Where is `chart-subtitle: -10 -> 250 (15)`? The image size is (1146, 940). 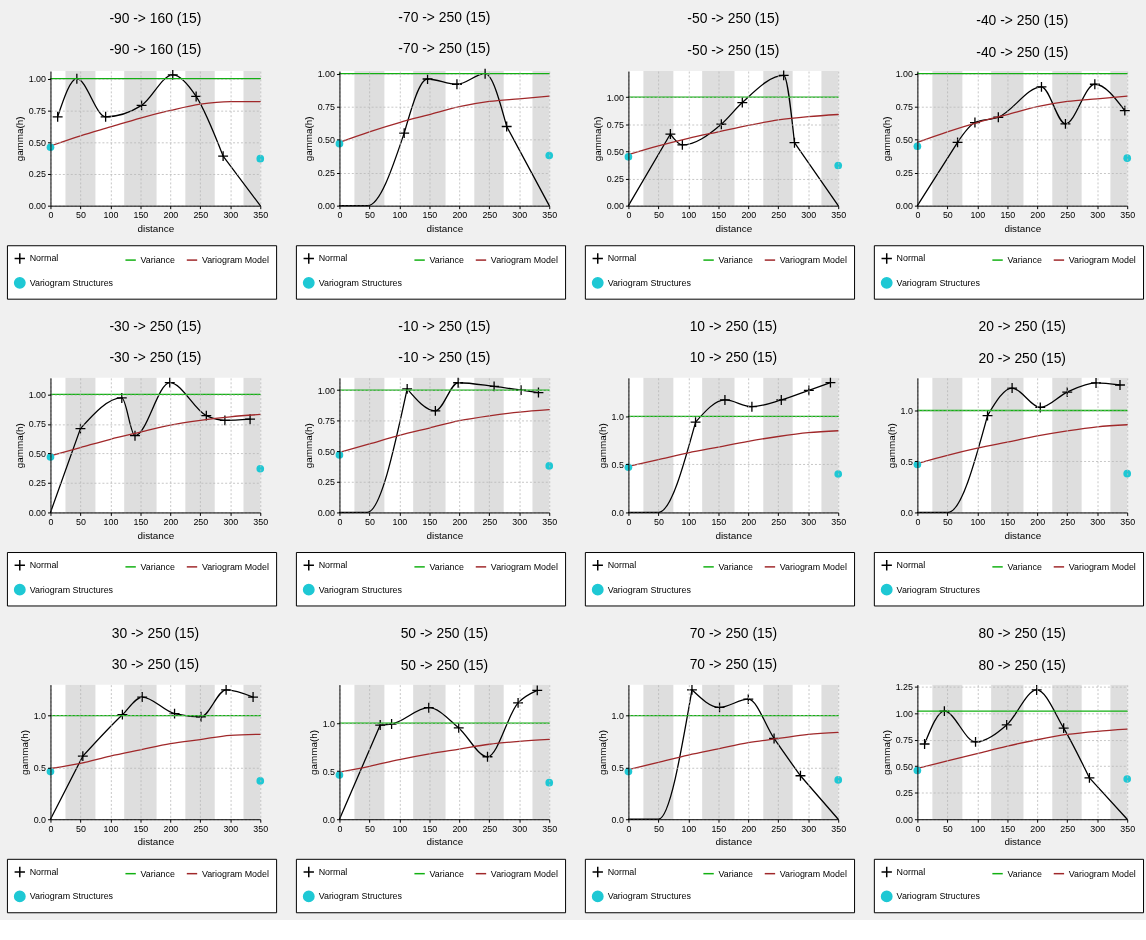
chart-subtitle: -10 -> 250 (15) is located at coordinates (444, 357).